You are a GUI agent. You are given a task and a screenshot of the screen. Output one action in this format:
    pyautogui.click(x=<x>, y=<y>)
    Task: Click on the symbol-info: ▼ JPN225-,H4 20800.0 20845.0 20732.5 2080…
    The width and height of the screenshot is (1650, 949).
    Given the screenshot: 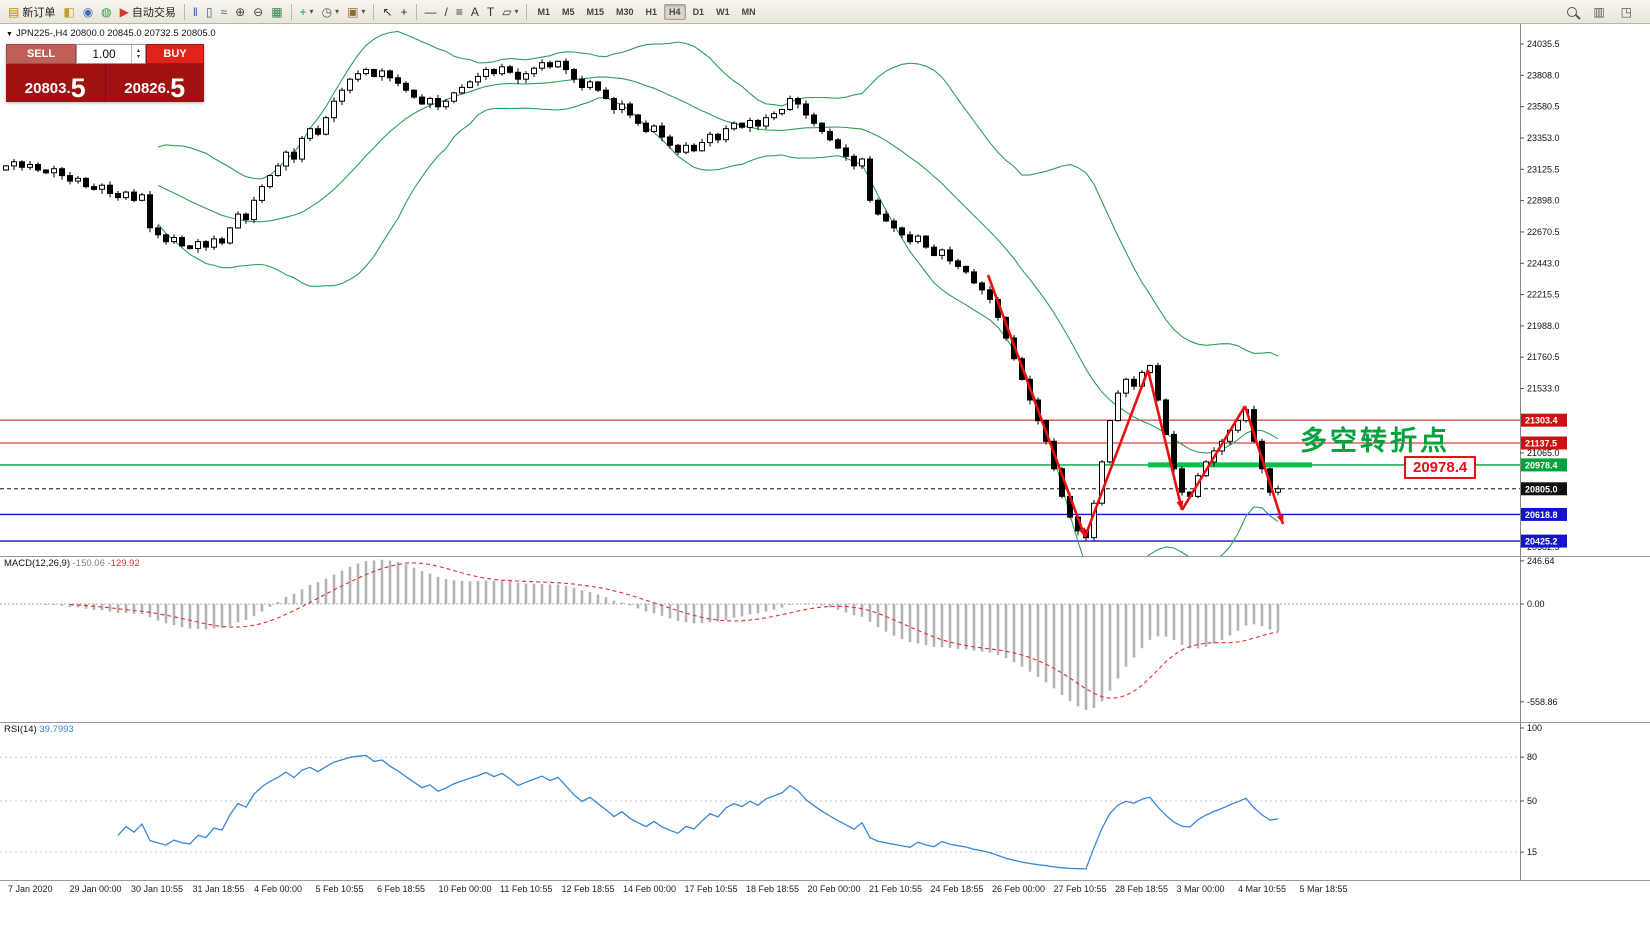 What is the action you would take?
    pyautogui.click(x=111, y=33)
    